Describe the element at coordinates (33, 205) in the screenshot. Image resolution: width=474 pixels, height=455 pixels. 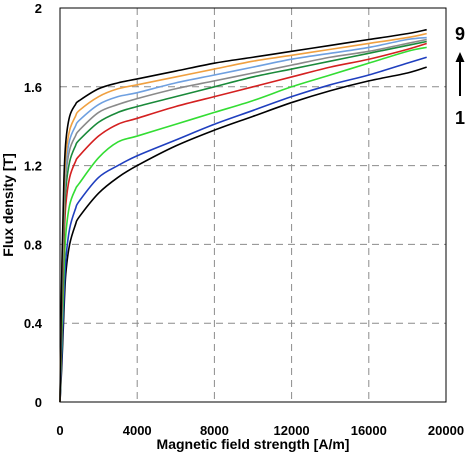
I see `y-tick-labels: 0 0.4 0.8 1.2 1.6 2` at that location.